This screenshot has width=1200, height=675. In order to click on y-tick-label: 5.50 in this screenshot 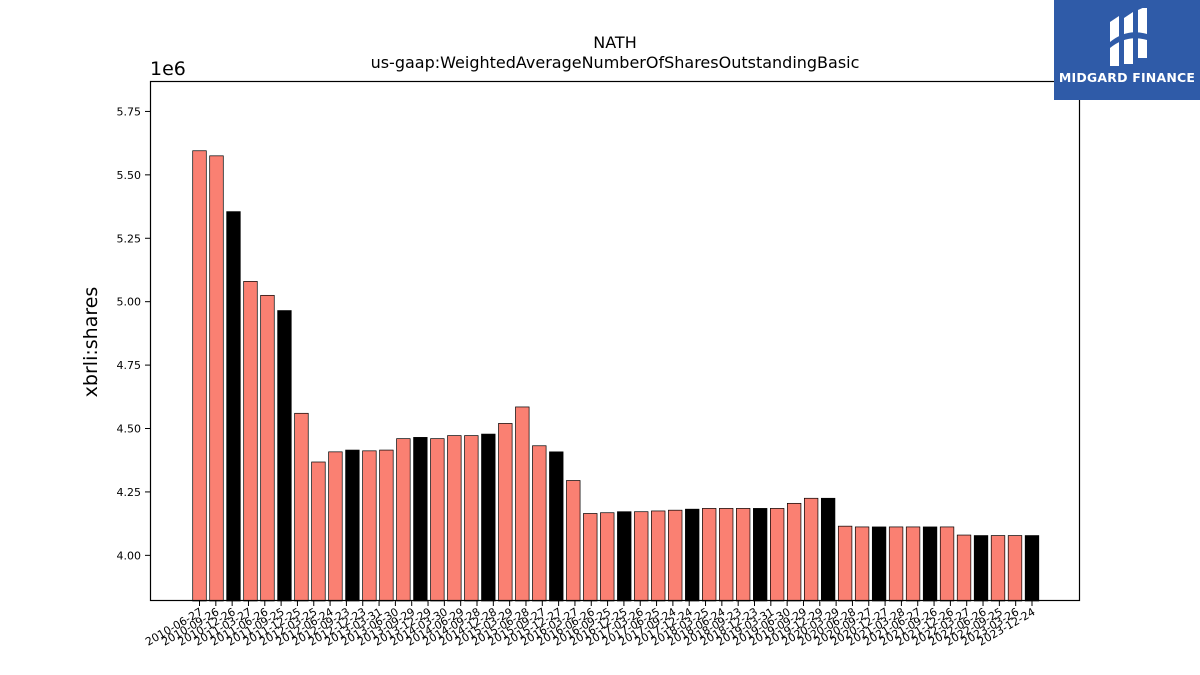, I will do `click(129, 175)`.